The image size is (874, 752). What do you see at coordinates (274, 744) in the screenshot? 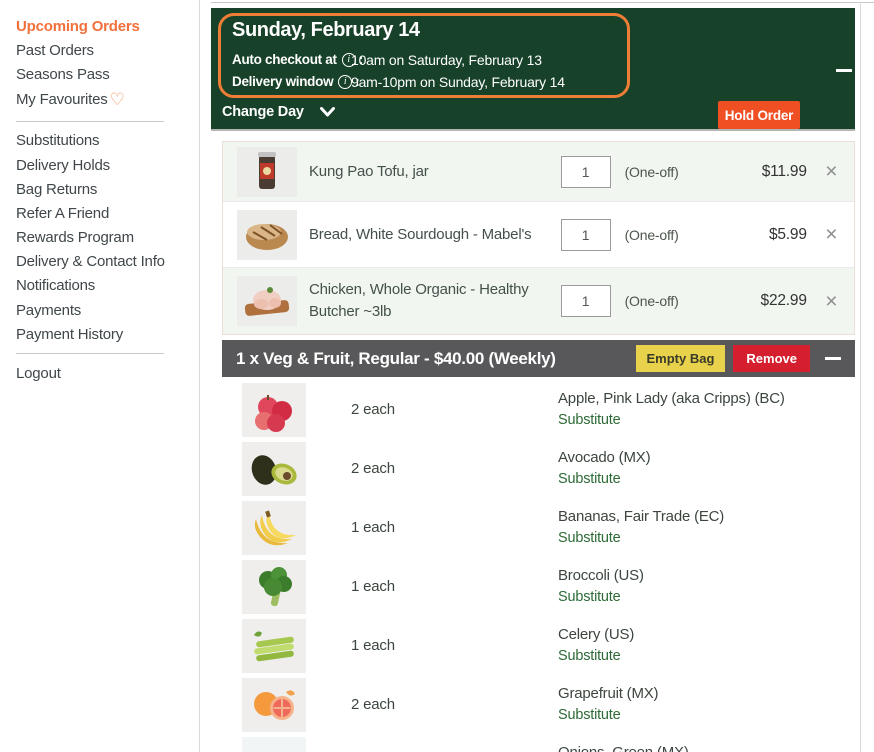
I see `product-image-onions` at bounding box center [274, 744].